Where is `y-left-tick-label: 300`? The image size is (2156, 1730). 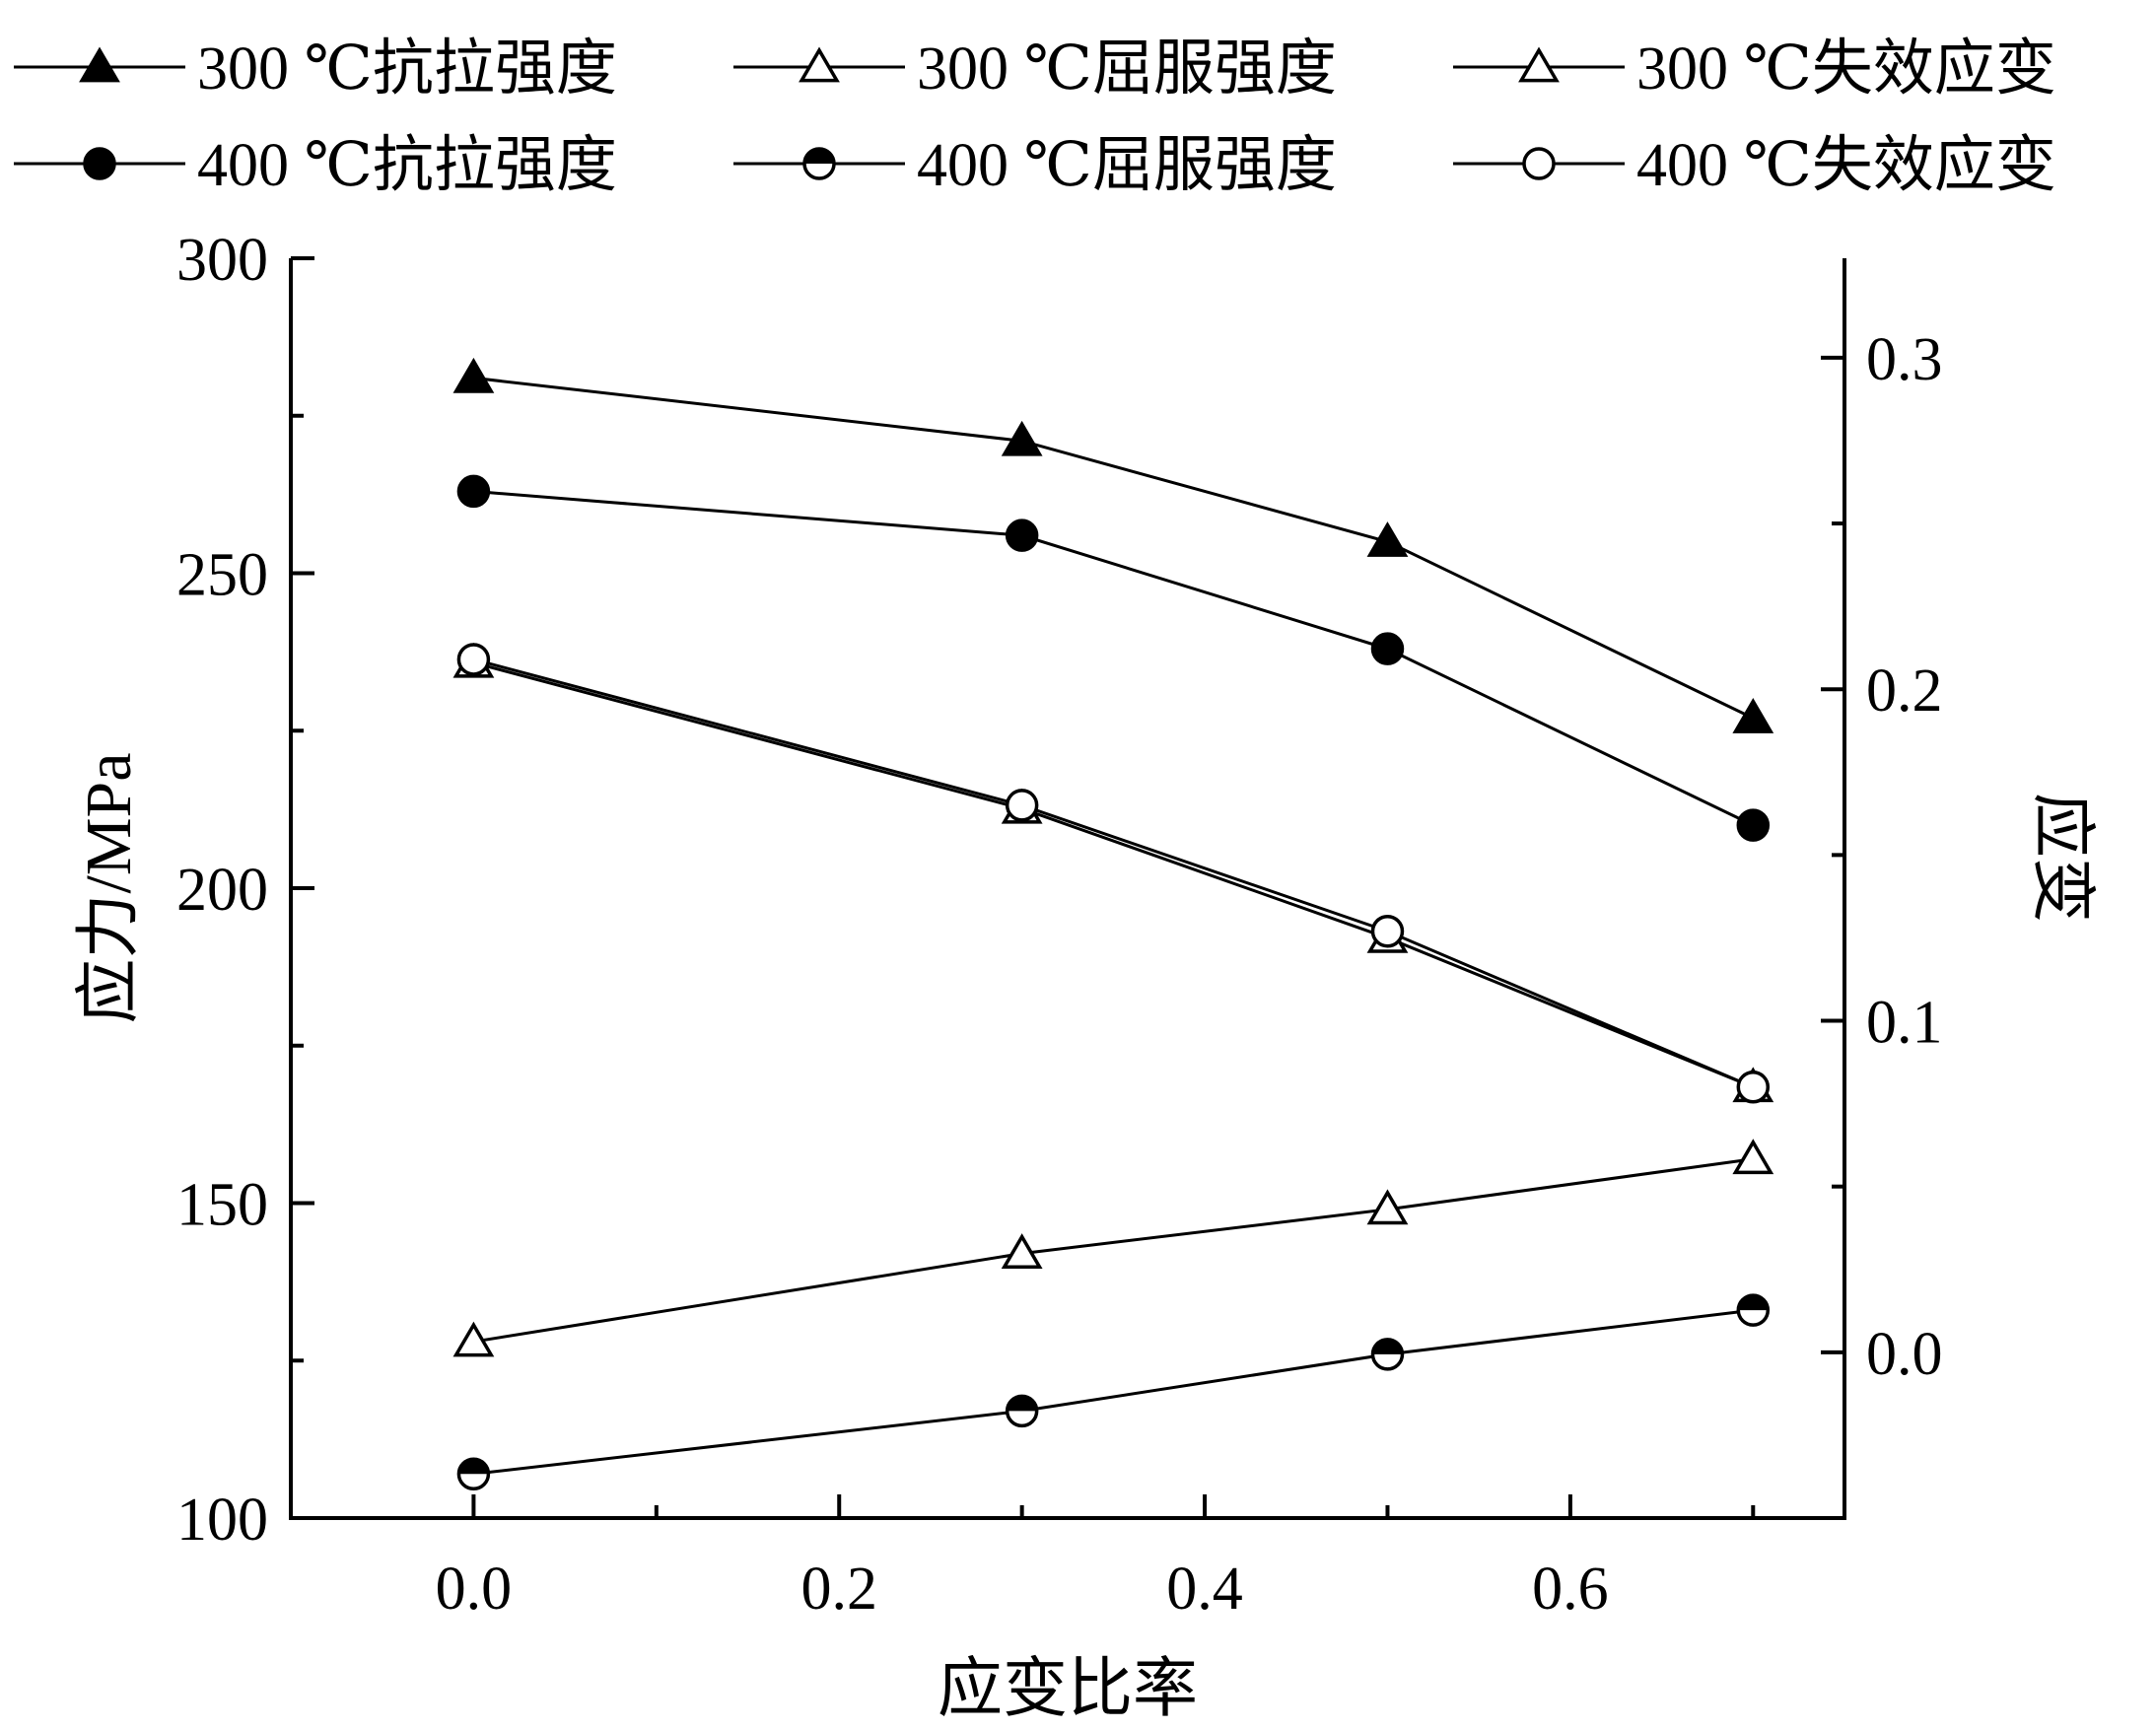
y-left-tick-label: 300 is located at coordinates (222, 260).